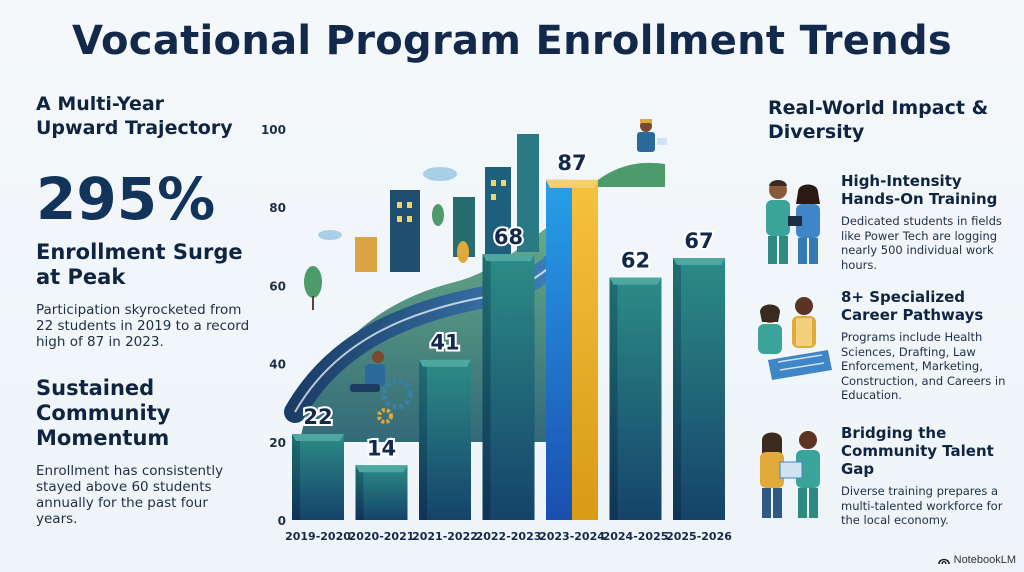 The height and width of the screenshot is (572, 1024). What do you see at coordinates (912, 306) in the screenshot?
I see `card-title: 8+ Specialized Career Pathways` at bounding box center [912, 306].